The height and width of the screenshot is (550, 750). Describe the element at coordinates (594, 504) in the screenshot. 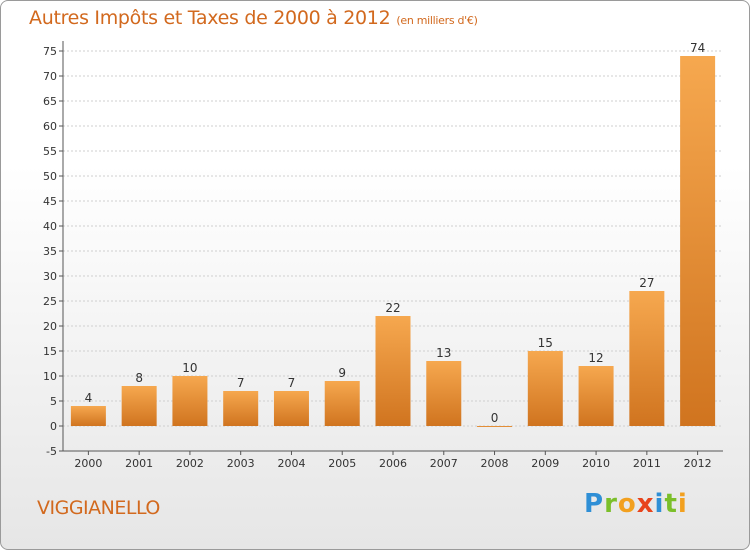

I see `logo-letter: P` at that location.